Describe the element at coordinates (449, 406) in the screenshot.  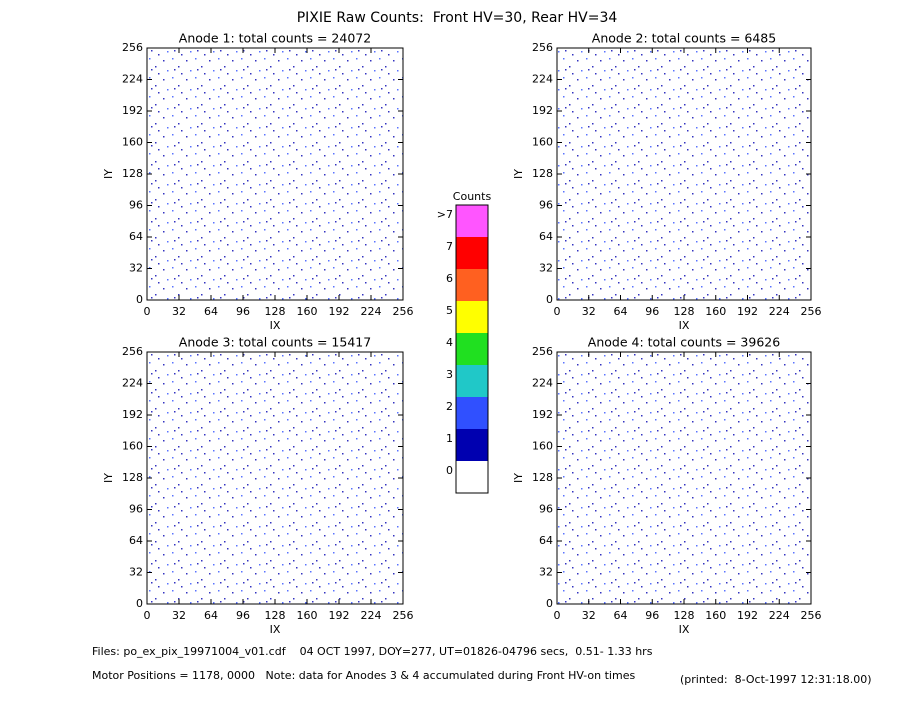
I see `colorbar-label: 2` at that location.